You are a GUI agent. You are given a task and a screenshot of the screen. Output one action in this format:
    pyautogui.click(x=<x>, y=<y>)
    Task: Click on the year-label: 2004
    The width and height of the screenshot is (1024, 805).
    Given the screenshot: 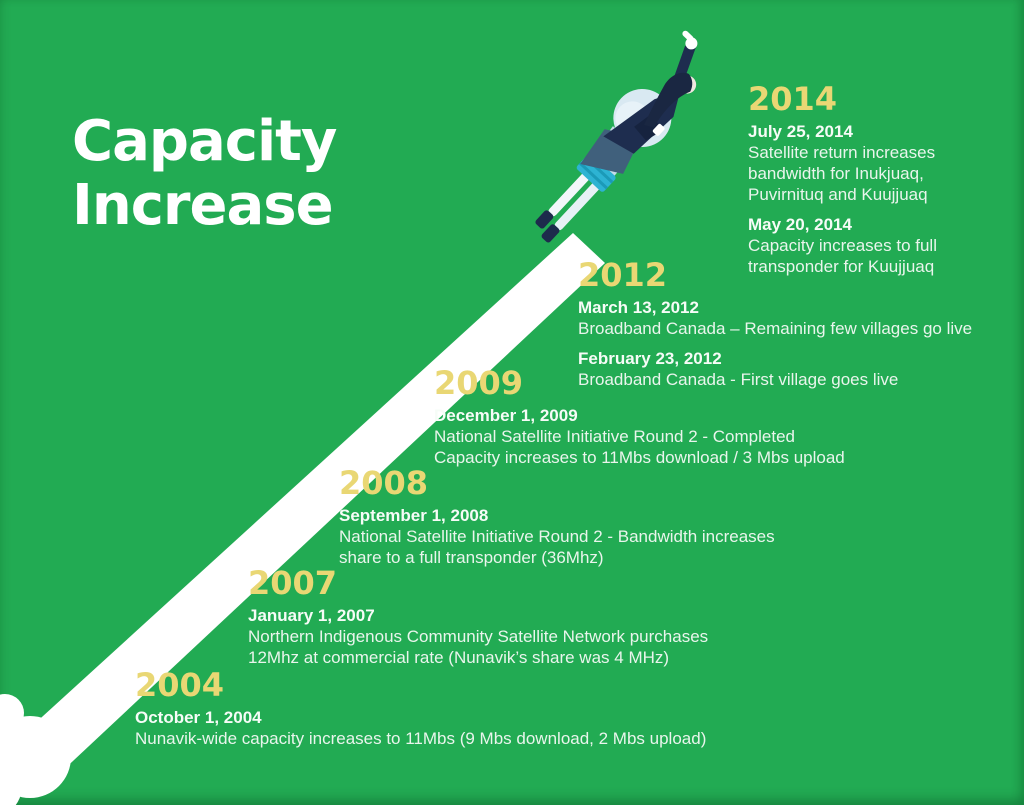 What is the action you would take?
    pyautogui.click(x=180, y=685)
    